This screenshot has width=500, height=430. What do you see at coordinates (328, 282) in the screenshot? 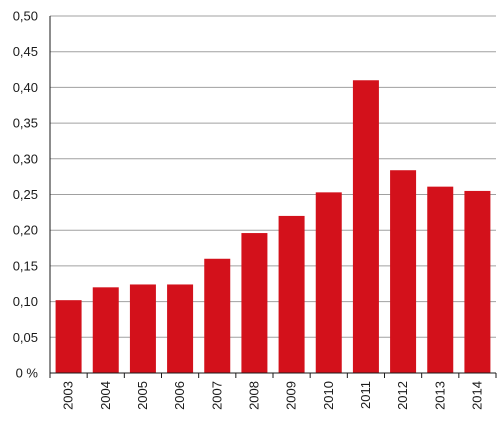
I see `bar-2010` at bounding box center [328, 282].